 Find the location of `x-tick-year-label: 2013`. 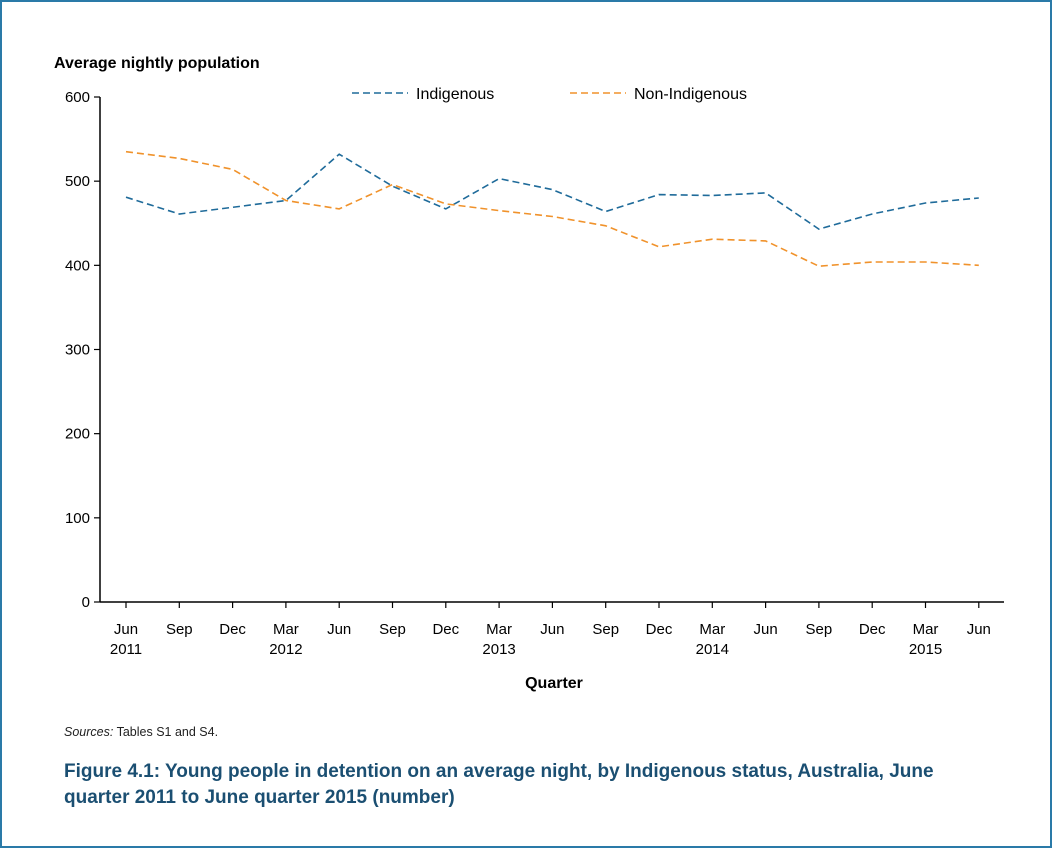

x-tick-year-label: 2013 is located at coordinates (498, 649).